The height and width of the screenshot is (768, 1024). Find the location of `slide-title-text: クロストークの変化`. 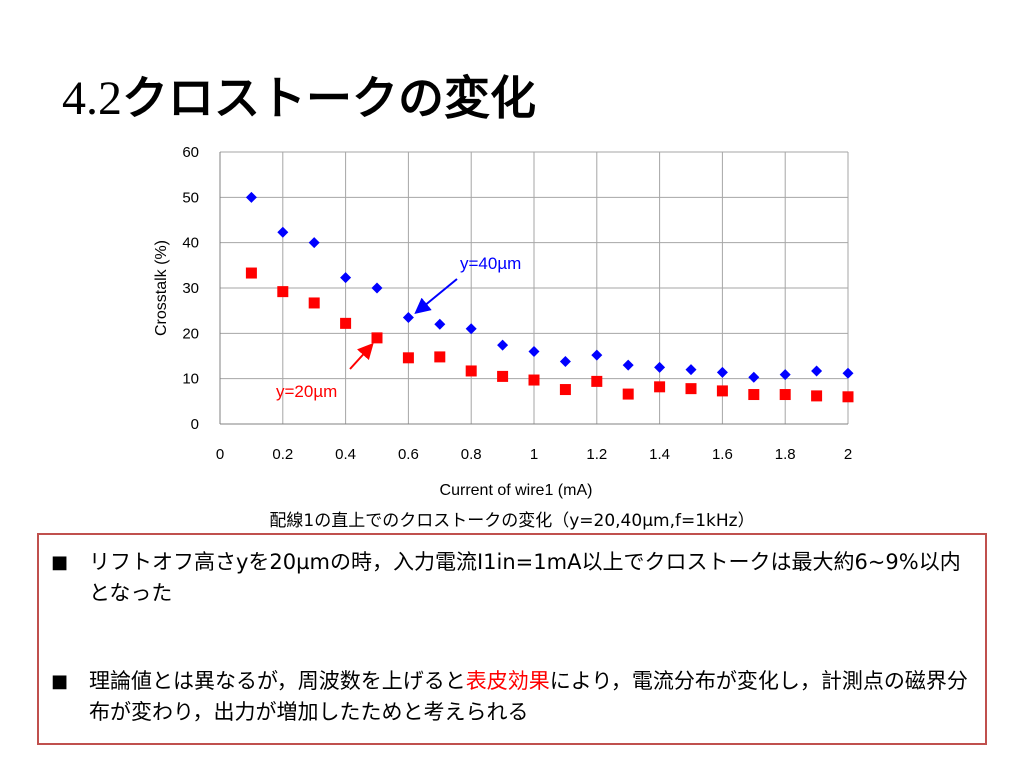

slide-title-text: クロストークの変化 is located at coordinates (329, 98).